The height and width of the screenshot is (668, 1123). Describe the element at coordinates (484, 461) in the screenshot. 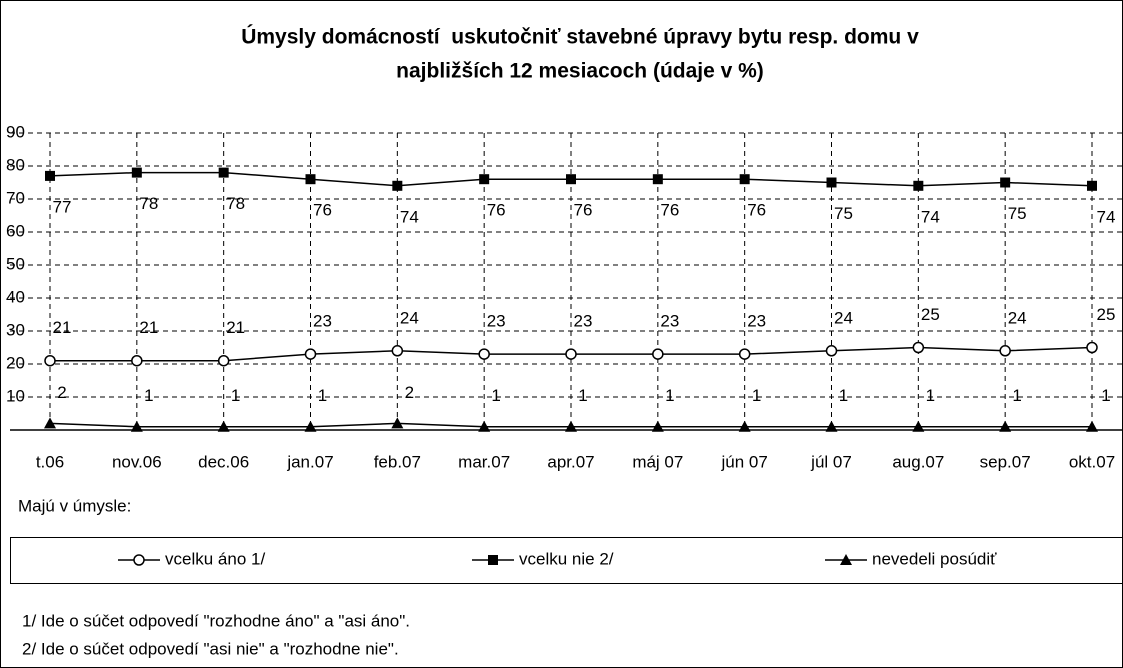

I see `x-tick-label: mar.07` at that location.